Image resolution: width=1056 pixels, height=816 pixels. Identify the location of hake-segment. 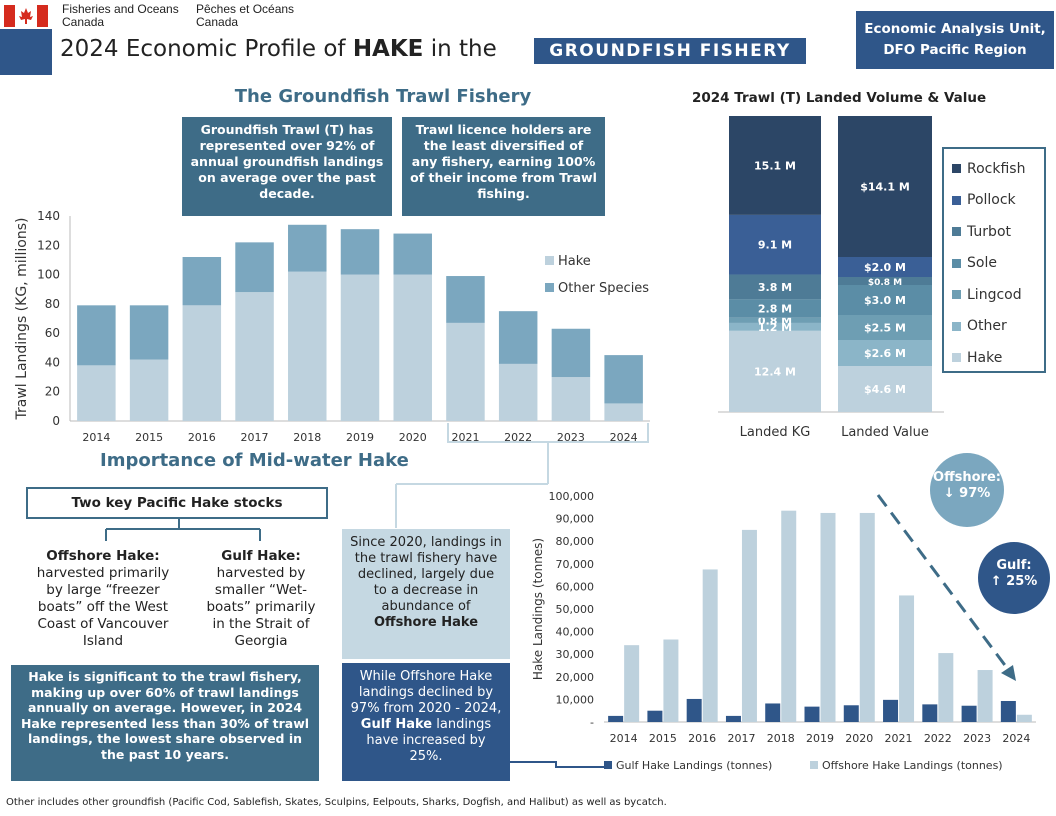
(775, 371).